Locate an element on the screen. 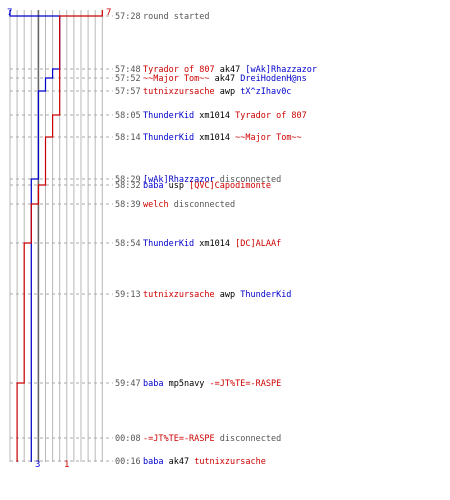  event-description: [wAk]Rhazzazor disconnected is located at coordinates (212, 180).